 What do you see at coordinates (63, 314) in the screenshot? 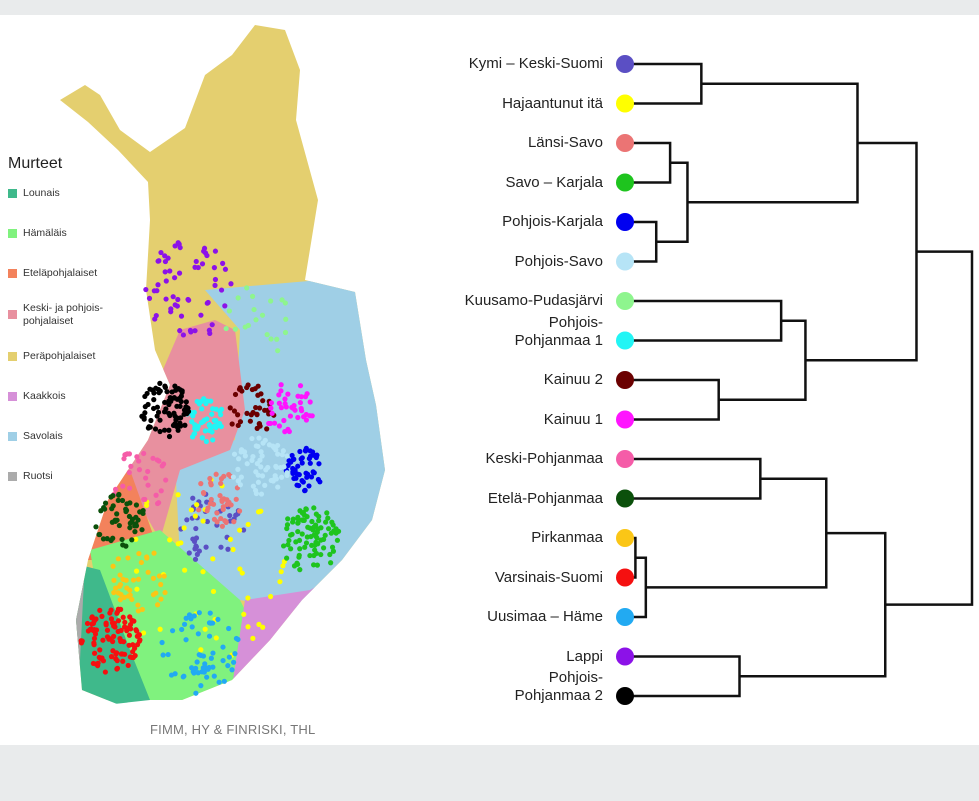
I see `legend-label: Keski- ja pohjois- pohjalaiset` at bounding box center [63, 314].